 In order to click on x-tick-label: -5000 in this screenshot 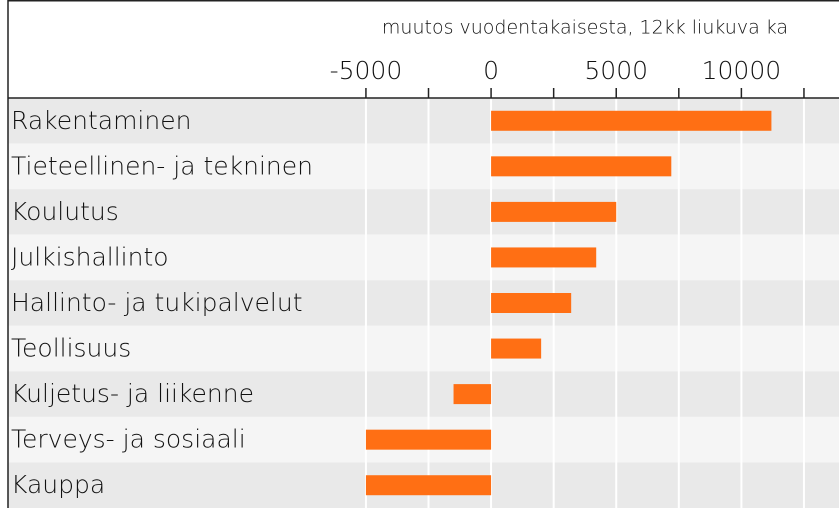, I will do `click(366, 70)`.